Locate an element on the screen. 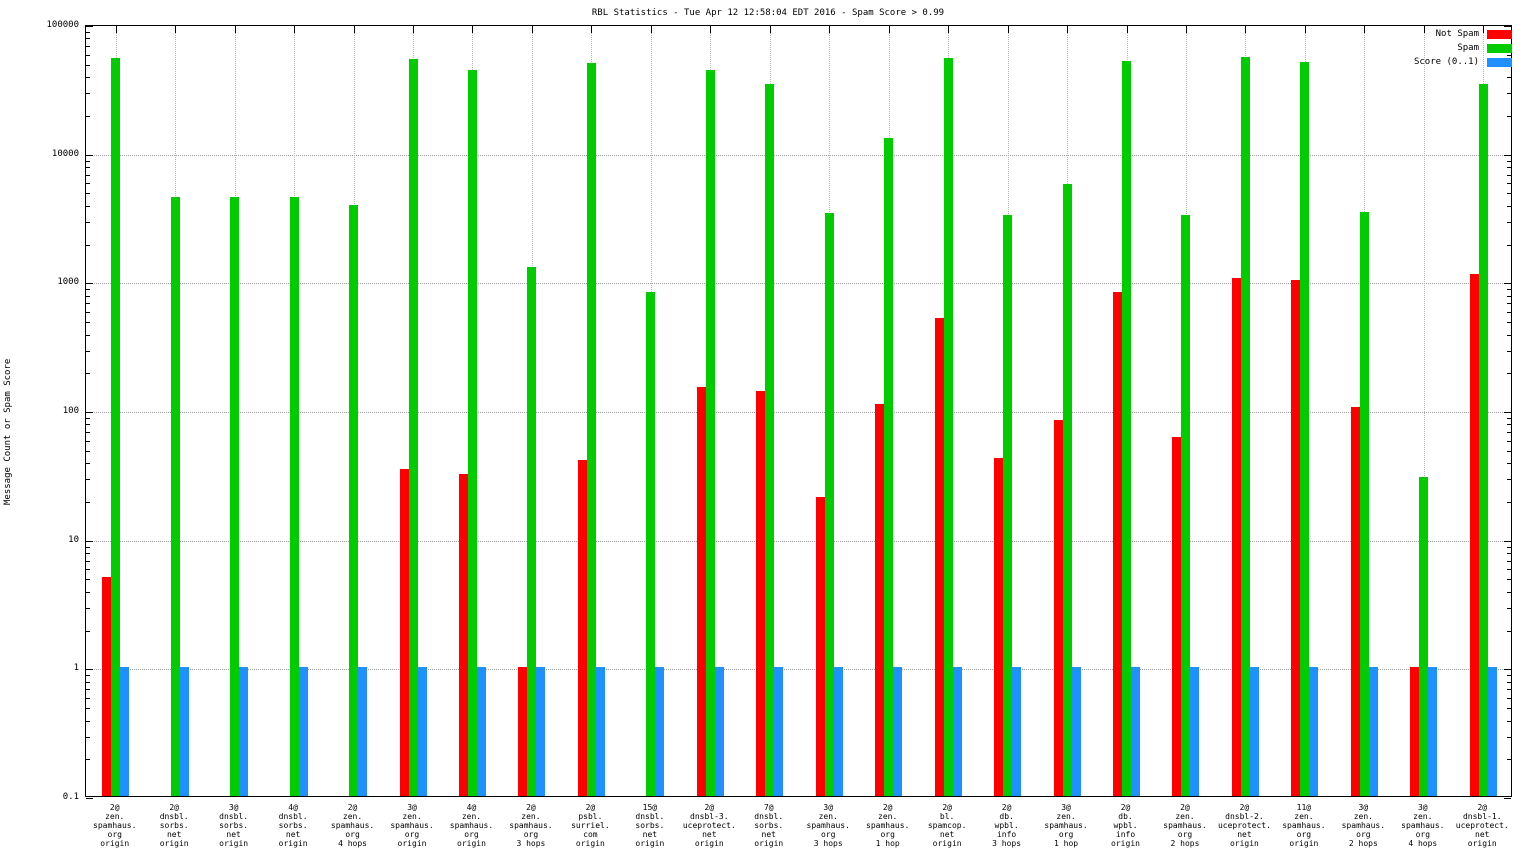 The image size is (1536, 864). x-tick-label: 2@ zen. spamhaus. org origin is located at coordinates (115, 825).